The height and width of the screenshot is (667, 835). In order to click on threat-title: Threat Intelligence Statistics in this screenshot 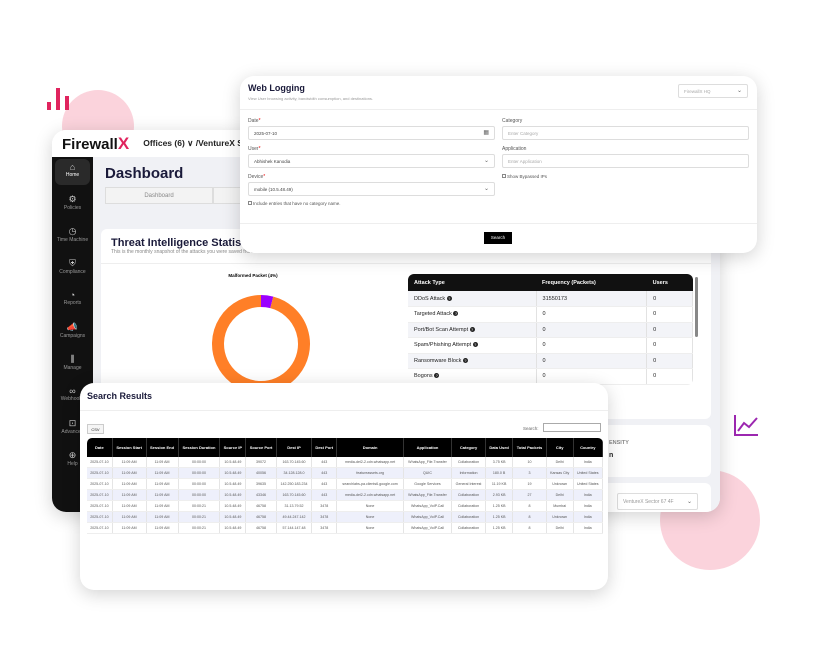, I will do `click(186, 243)`.